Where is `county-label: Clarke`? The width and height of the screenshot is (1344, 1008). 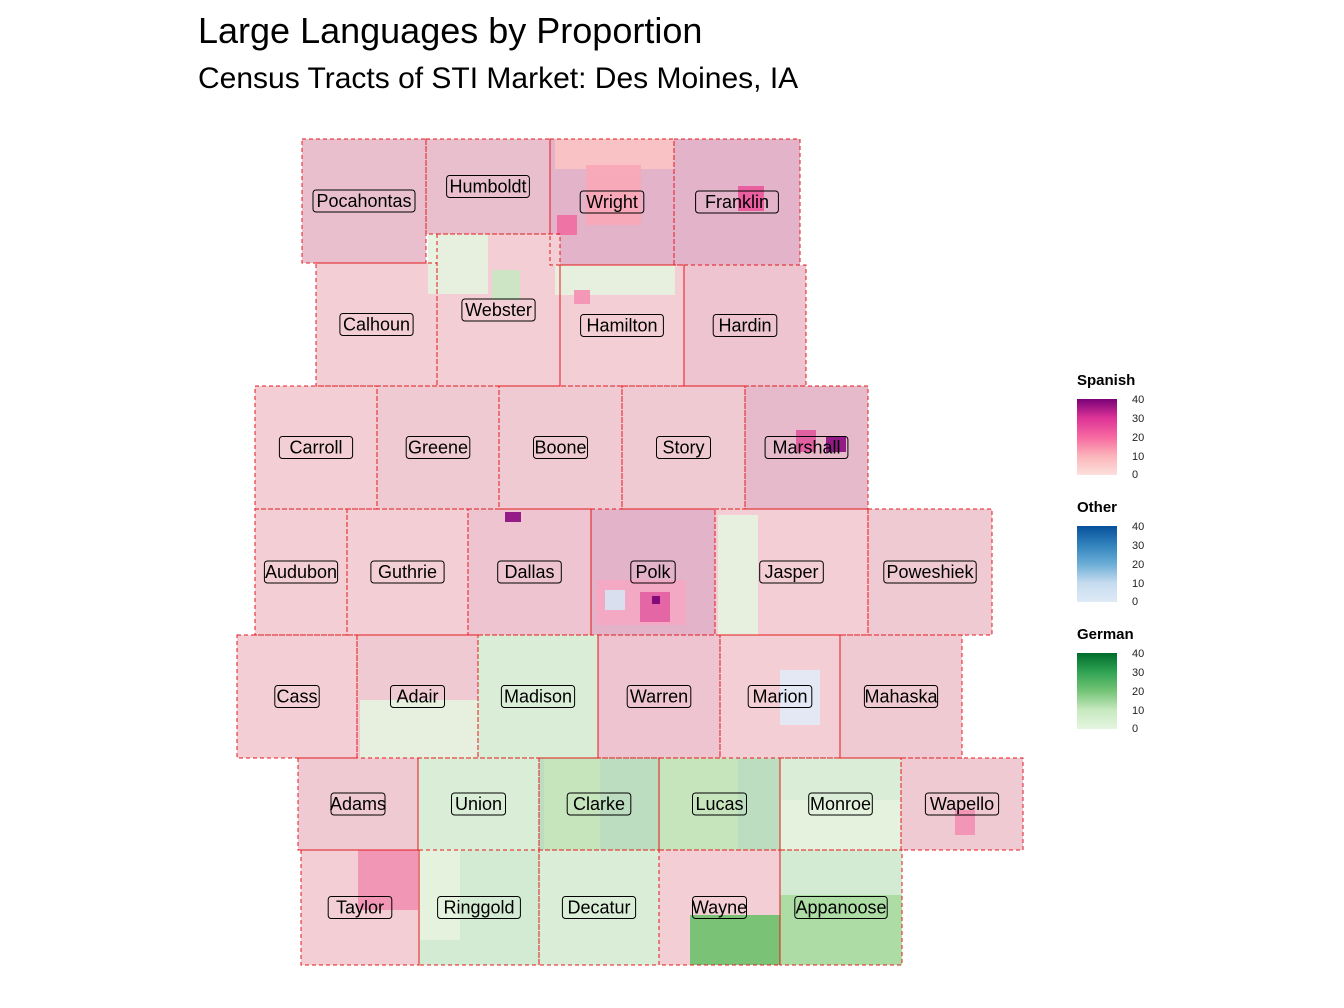 county-label: Clarke is located at coordinates (599, 804).